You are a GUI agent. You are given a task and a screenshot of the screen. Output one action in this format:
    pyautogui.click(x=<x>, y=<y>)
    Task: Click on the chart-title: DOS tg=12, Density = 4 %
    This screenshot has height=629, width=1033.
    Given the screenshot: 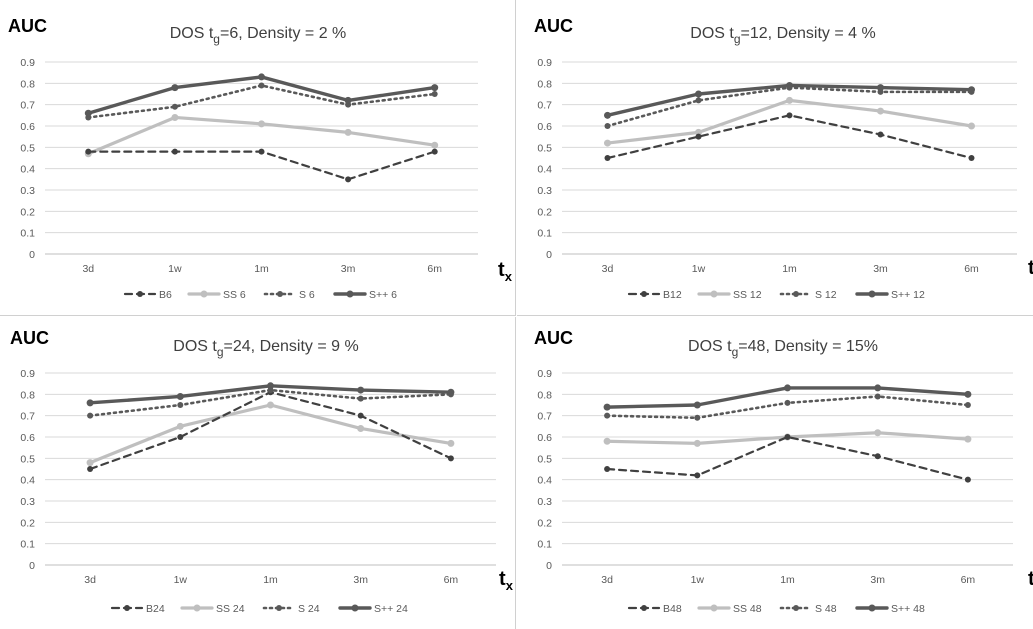 What is the action you would take?
    pyautogui.click(x=782, y=35)
    